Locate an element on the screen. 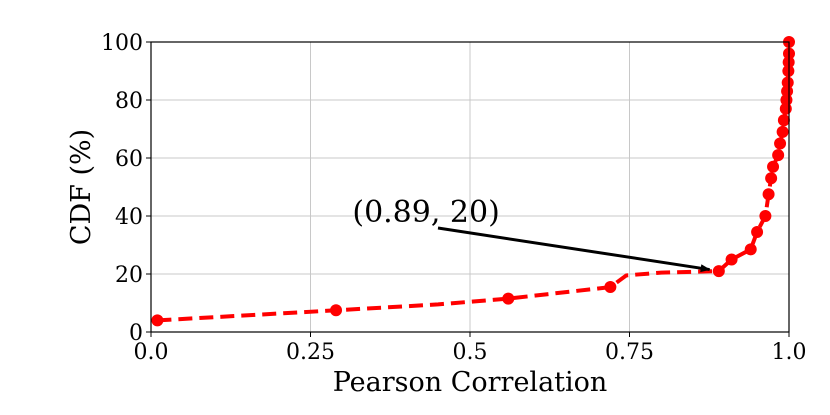 The image size is (830, 415). x-tick-label-0: 0.0 is located at coordinates (151, 352).